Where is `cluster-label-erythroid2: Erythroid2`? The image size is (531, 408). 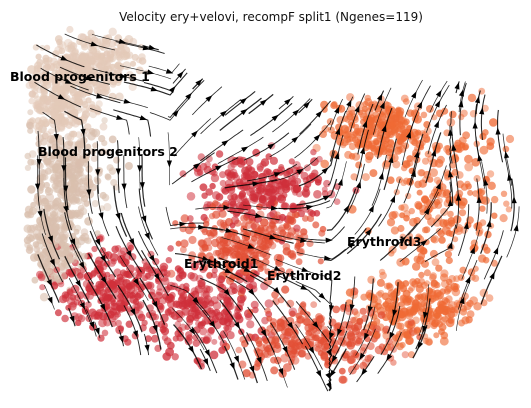 cluster-label-erythroid2: Erythroid2 is located at coordinates (304, 275).